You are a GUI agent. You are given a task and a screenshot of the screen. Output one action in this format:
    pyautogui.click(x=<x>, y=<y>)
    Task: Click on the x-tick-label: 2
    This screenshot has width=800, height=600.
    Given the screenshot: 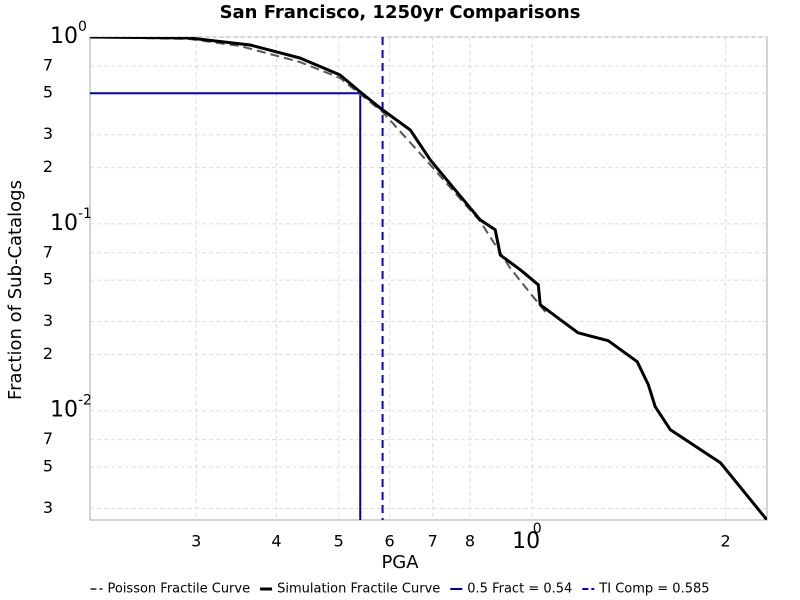 What is the action you would take?
    pyautogui.click(x=725, y=541)
    